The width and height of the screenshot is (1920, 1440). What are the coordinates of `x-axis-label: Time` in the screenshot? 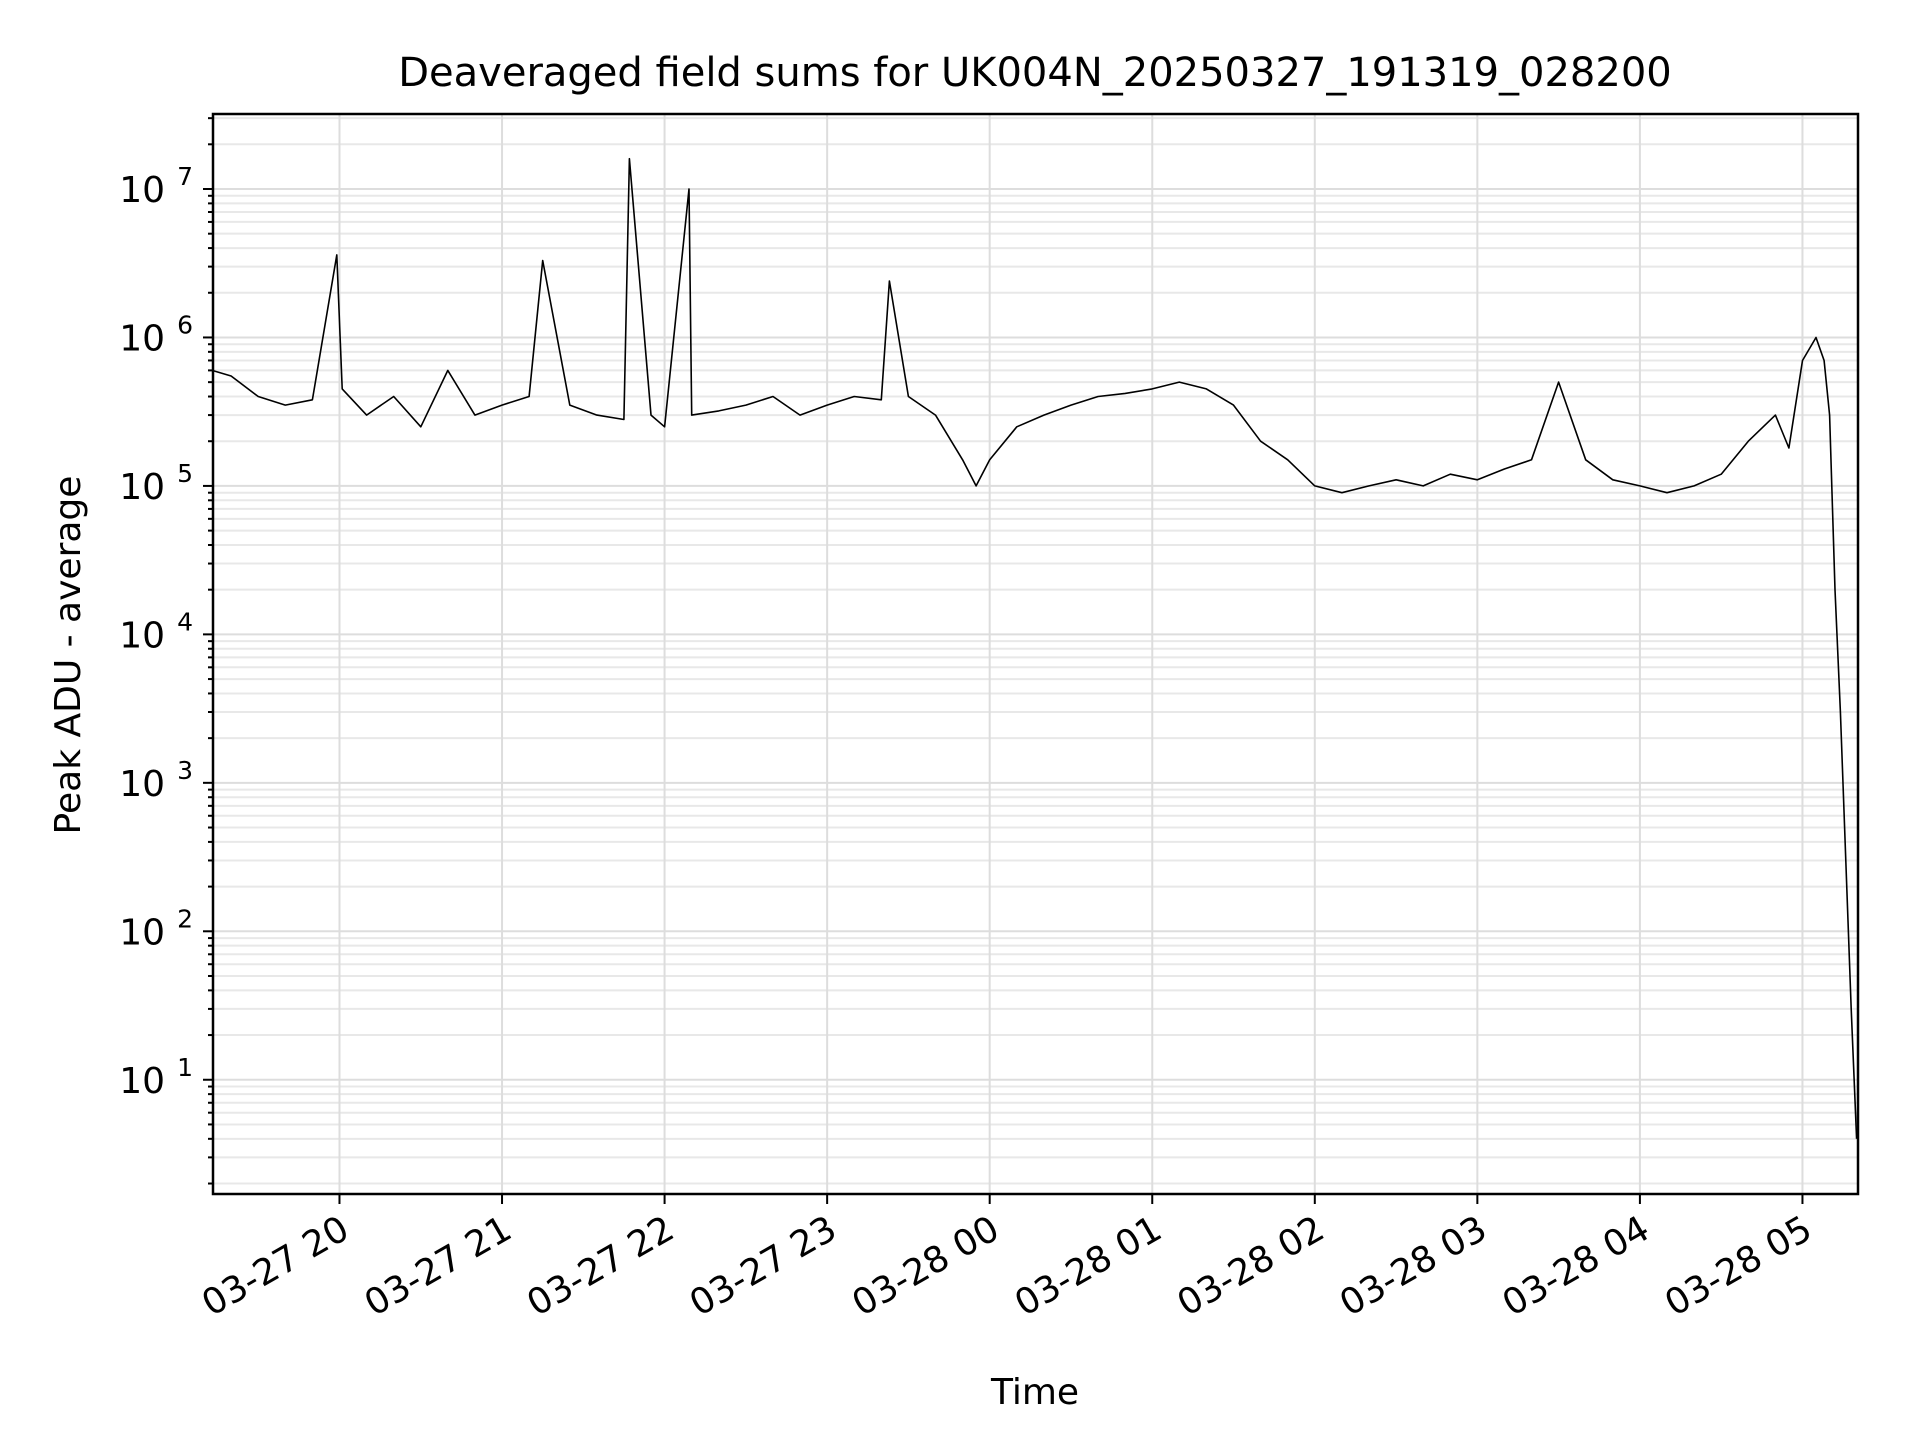 It's located at (1034, 1392).